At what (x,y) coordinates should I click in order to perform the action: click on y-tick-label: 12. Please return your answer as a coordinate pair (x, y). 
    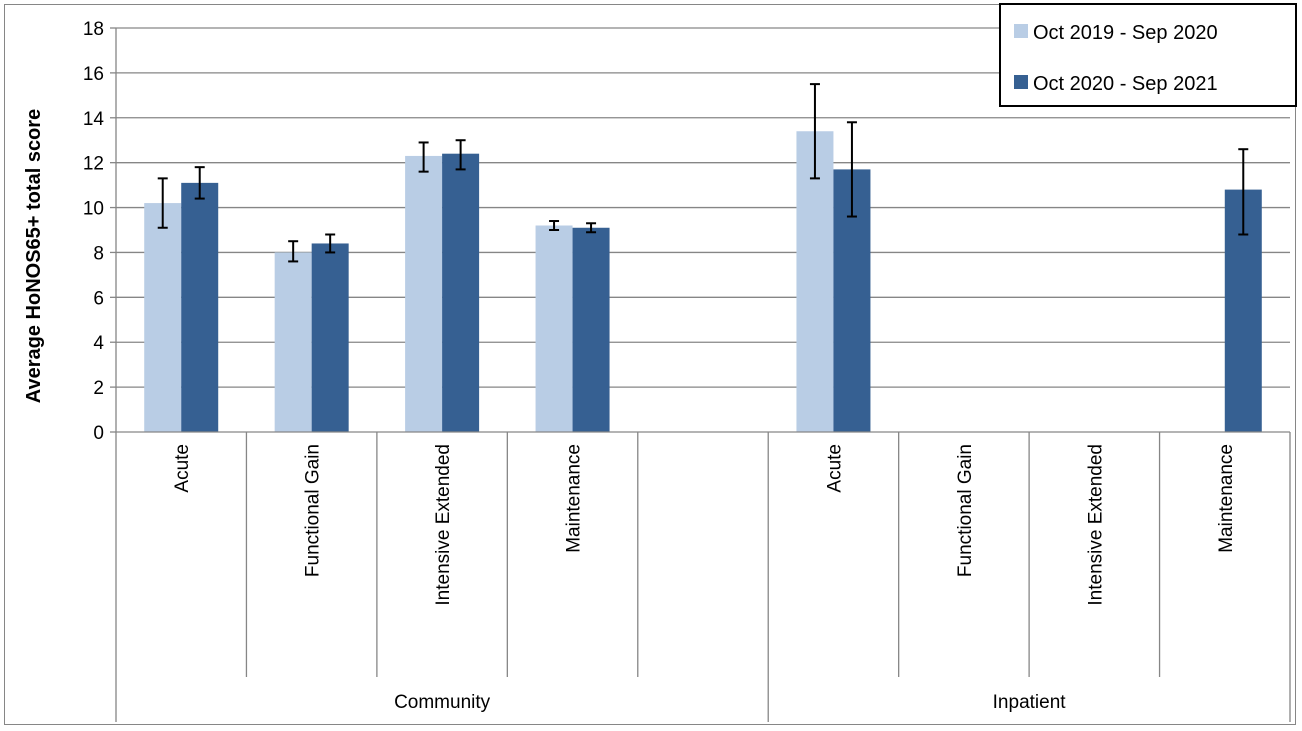
    Looking at the image, I should click on (93, 164).